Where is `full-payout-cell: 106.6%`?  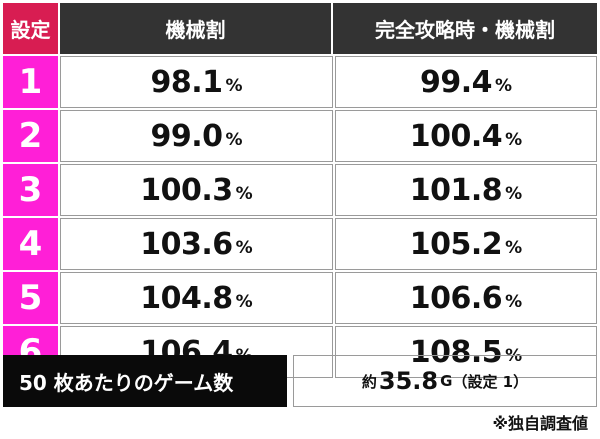 full-payout-cell: 106.6% is located at coordinates (466, 298).